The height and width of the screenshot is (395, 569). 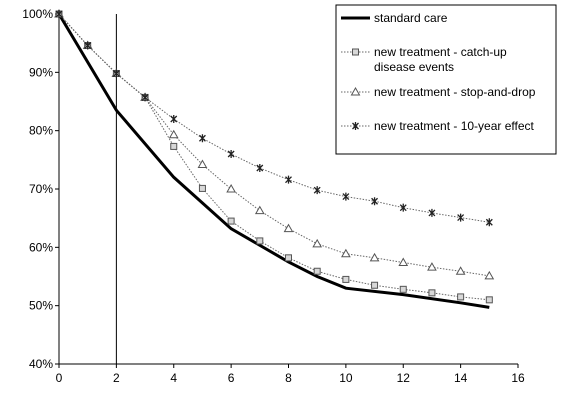 What do you see at coordinates (116, 378) in the screenshot?
I see `x-tick-label: 2` at bounding box center [116, 378].